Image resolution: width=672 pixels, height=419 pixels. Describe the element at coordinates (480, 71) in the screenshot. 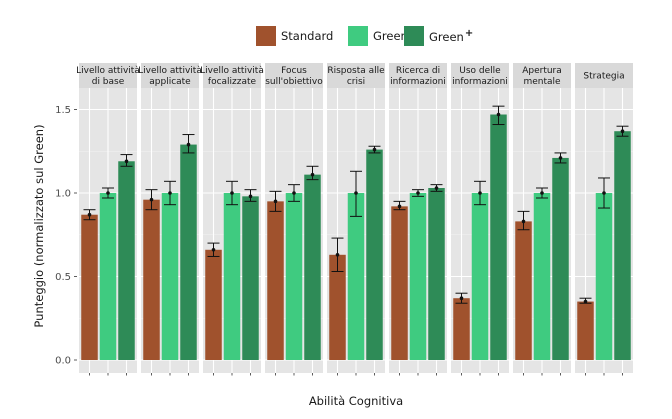

I see `facet-strip-label: Uso delle` at that location.